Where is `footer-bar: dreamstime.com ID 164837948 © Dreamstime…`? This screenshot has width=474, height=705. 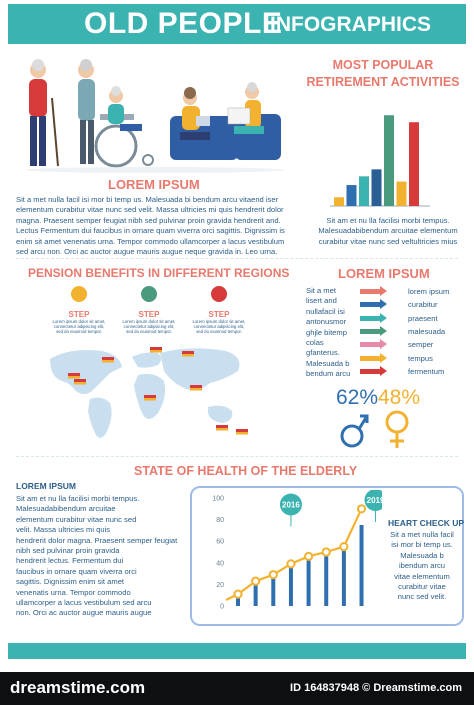 footer-bar: dreamstime.com ID 164837948 © Dreamstime… is located at coordinates (237, 688).